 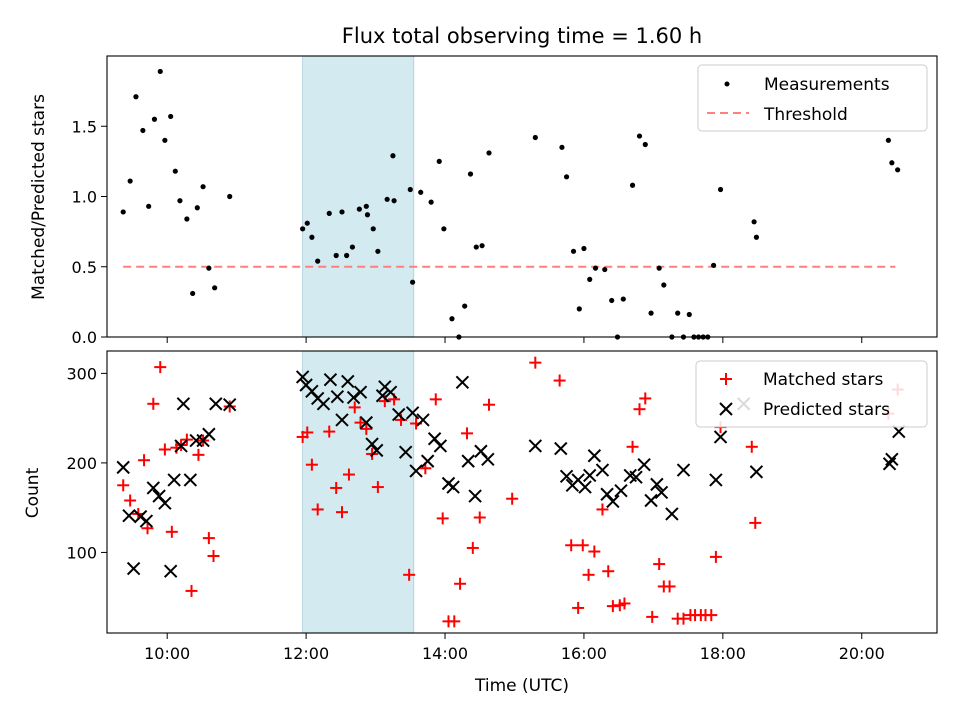 I want to click on y-tick-label: 100, so click(x=81, y=552).